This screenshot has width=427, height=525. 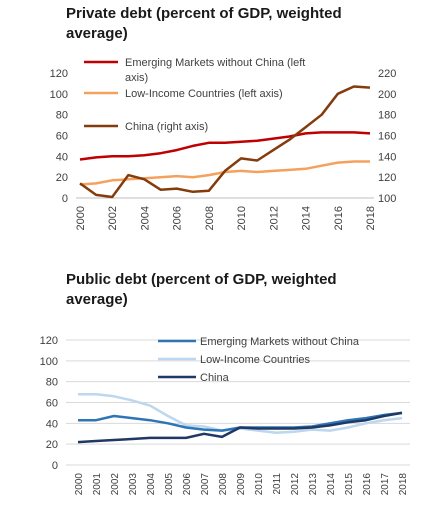 I want to click on left-y-tick-label: 100, so click(x=59, y=95).